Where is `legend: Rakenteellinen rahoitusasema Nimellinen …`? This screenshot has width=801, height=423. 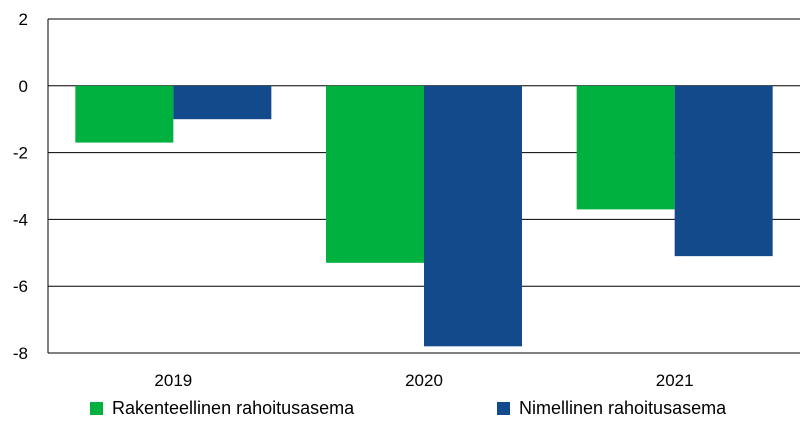
legend: Rakenteellinen rahoitusasema Nimellinen … is located at coordinates (400, 410).